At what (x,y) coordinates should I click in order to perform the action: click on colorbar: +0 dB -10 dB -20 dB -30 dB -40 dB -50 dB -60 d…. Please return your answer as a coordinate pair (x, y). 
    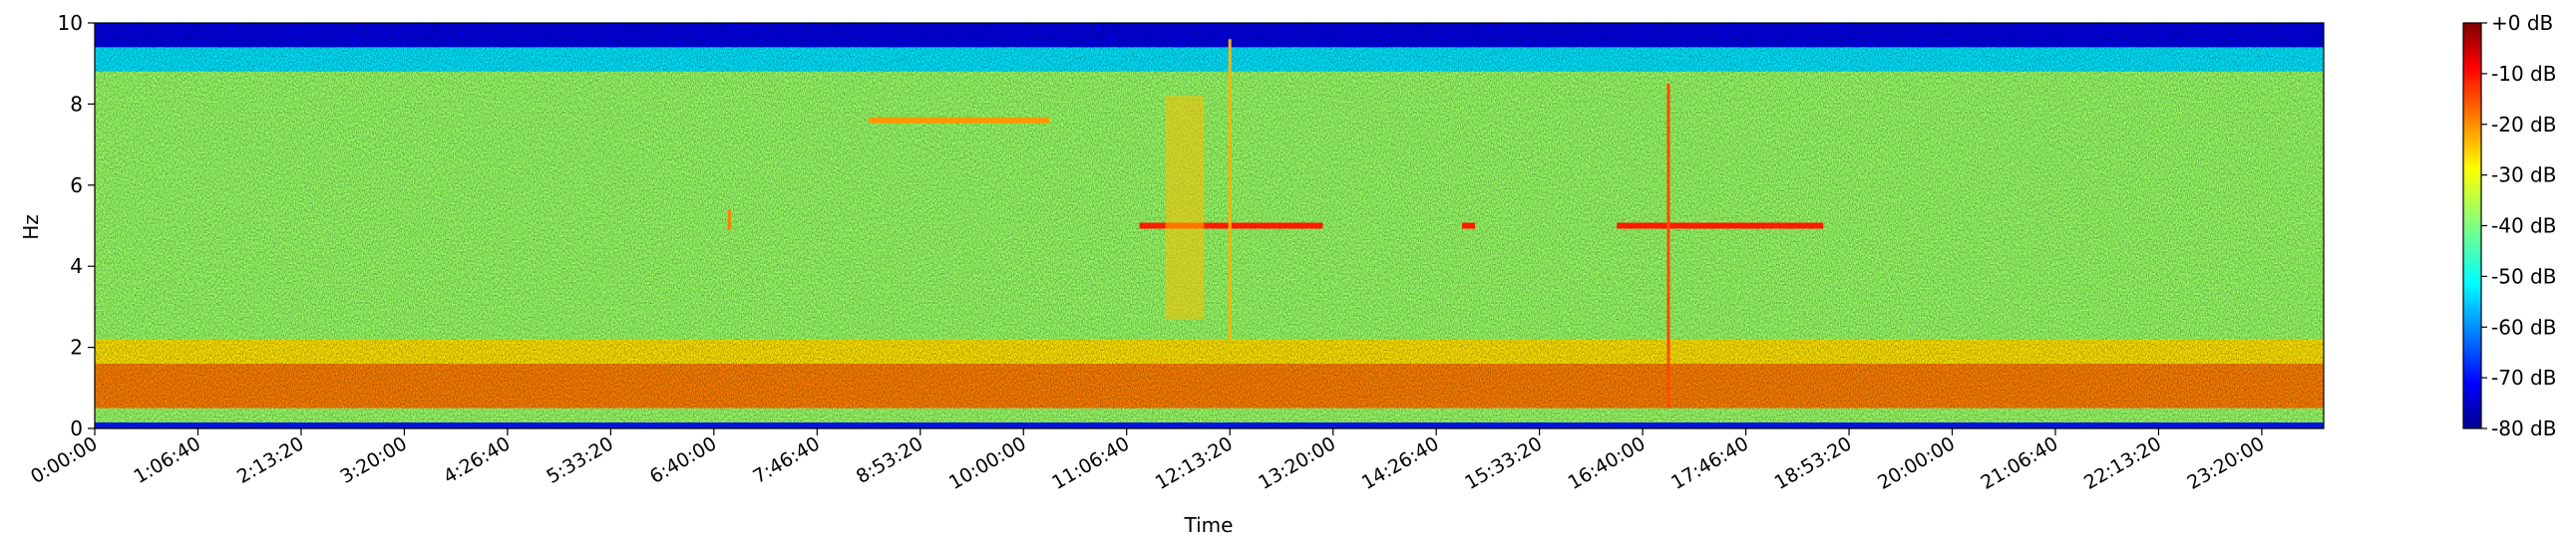
    Looking at the image, I should click on (2509, 226).